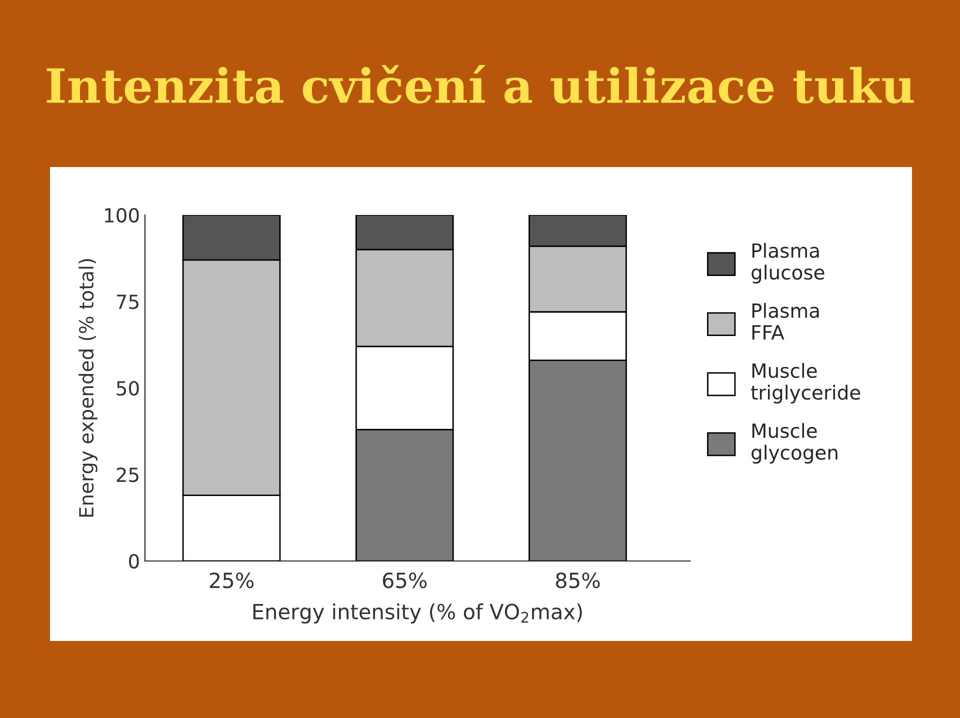 The height and width of the screenshot is (718, 960). Describe the element at coordinates (795, 443) in the screenshot. I see `legend-label: Muscle glycogen` at that location.